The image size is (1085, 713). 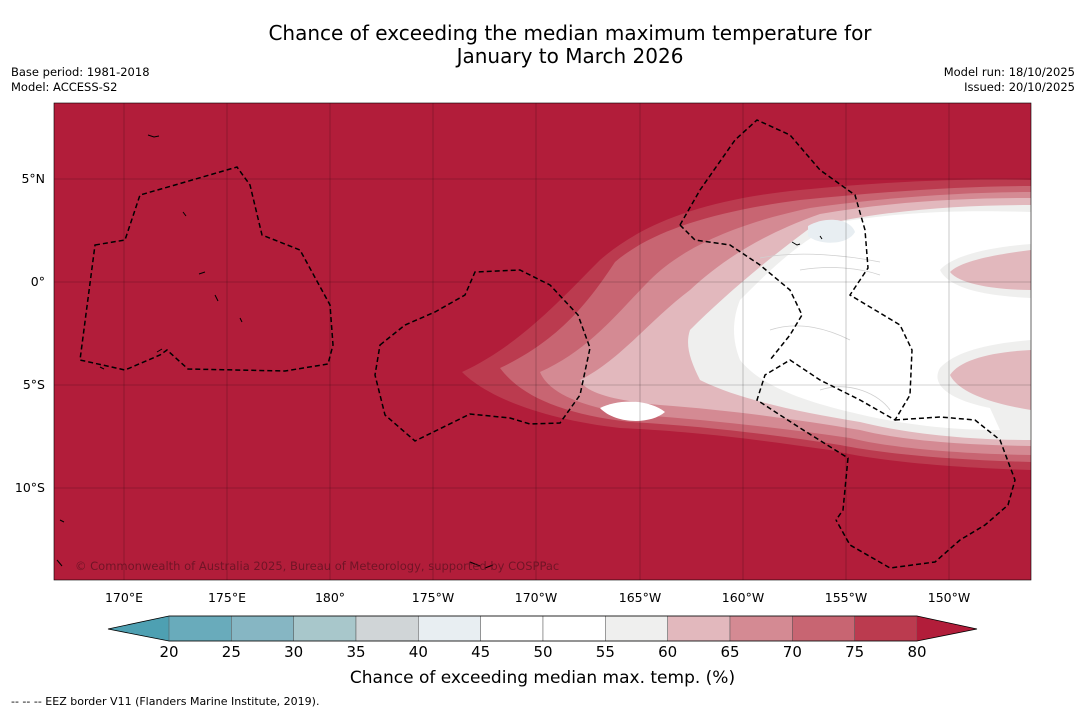 I want to click on model-run: Model run: 18/10/2025, so click(x=1009, y=72).